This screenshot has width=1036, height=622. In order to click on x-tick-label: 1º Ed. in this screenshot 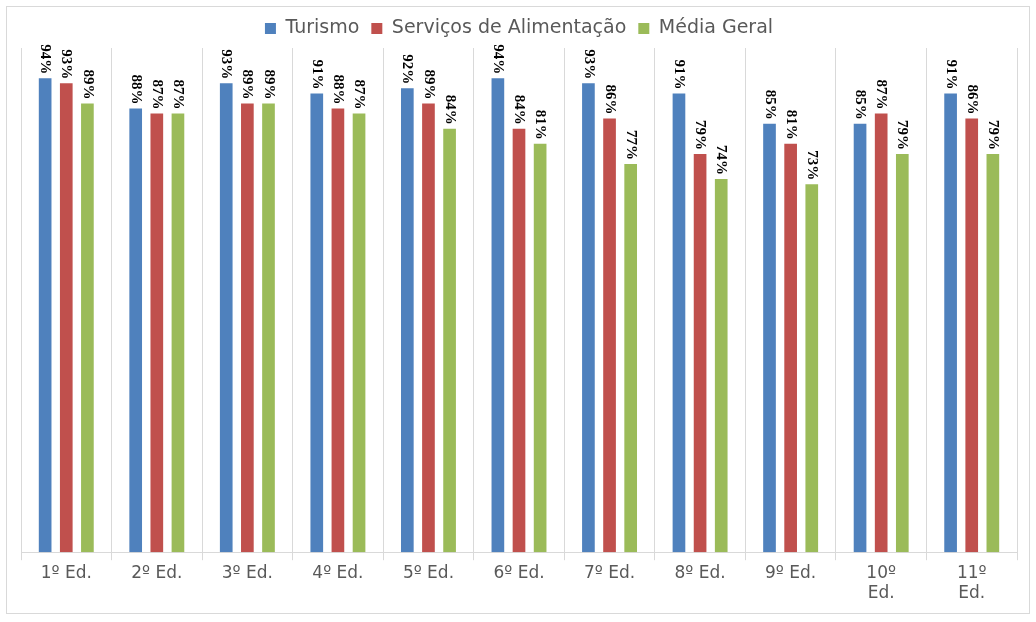, I will do `click(66, 571)`.